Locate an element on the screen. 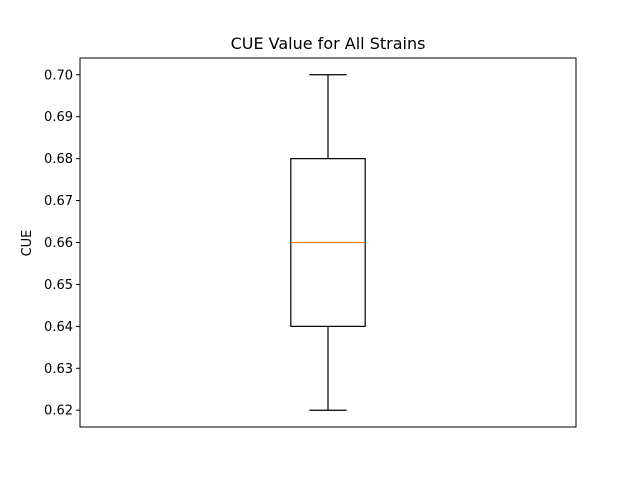  y-tick-label: 0.70 is located at coordinates (58, 75).